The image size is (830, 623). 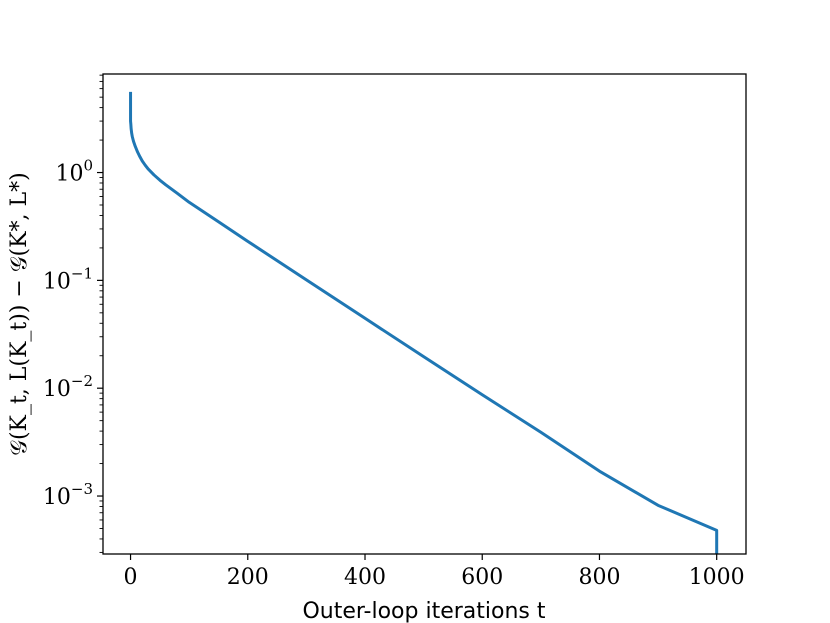 I want to click on y-tick-label: 10⁻³, so click(x=68, y=495).